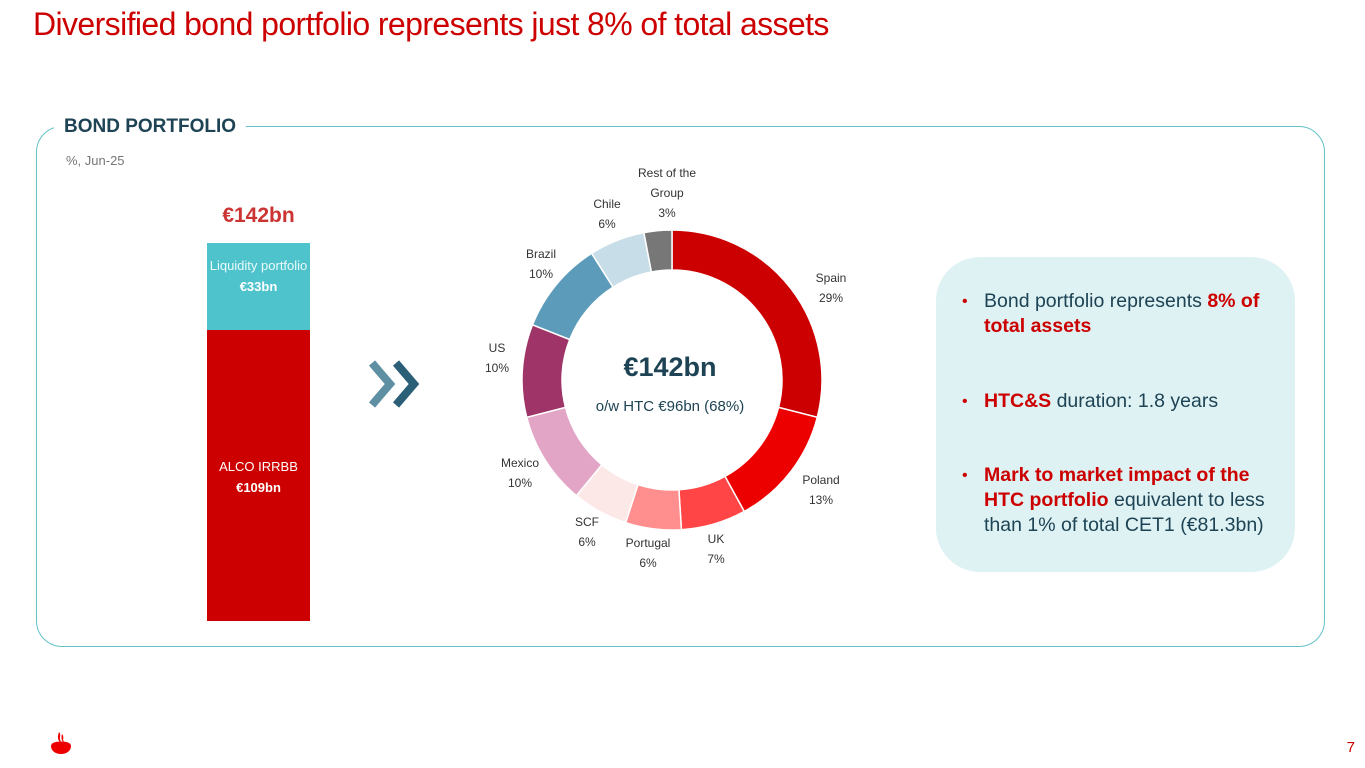 This screenshot has height=768, width=1365. What do you see at coordinates (1135, 401) in the screenshot?
I see `bullet-text: duration: 1.8 years` at bounding box center [1135, 401].